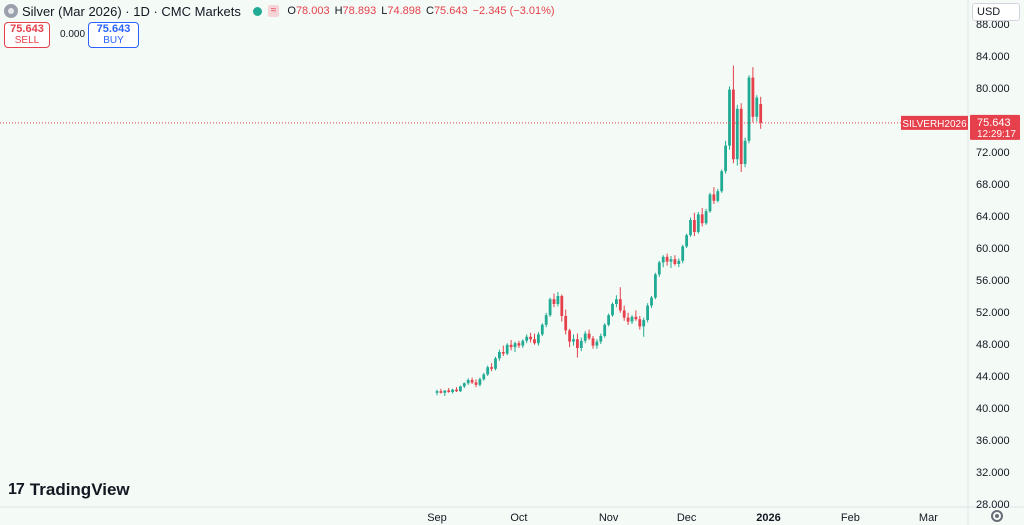 The height and width of the screenshot is (525, 1024). Describe the element at coordinates (993, 185) in the screenshot. I see `price-tick-label: 68.000` at that location.